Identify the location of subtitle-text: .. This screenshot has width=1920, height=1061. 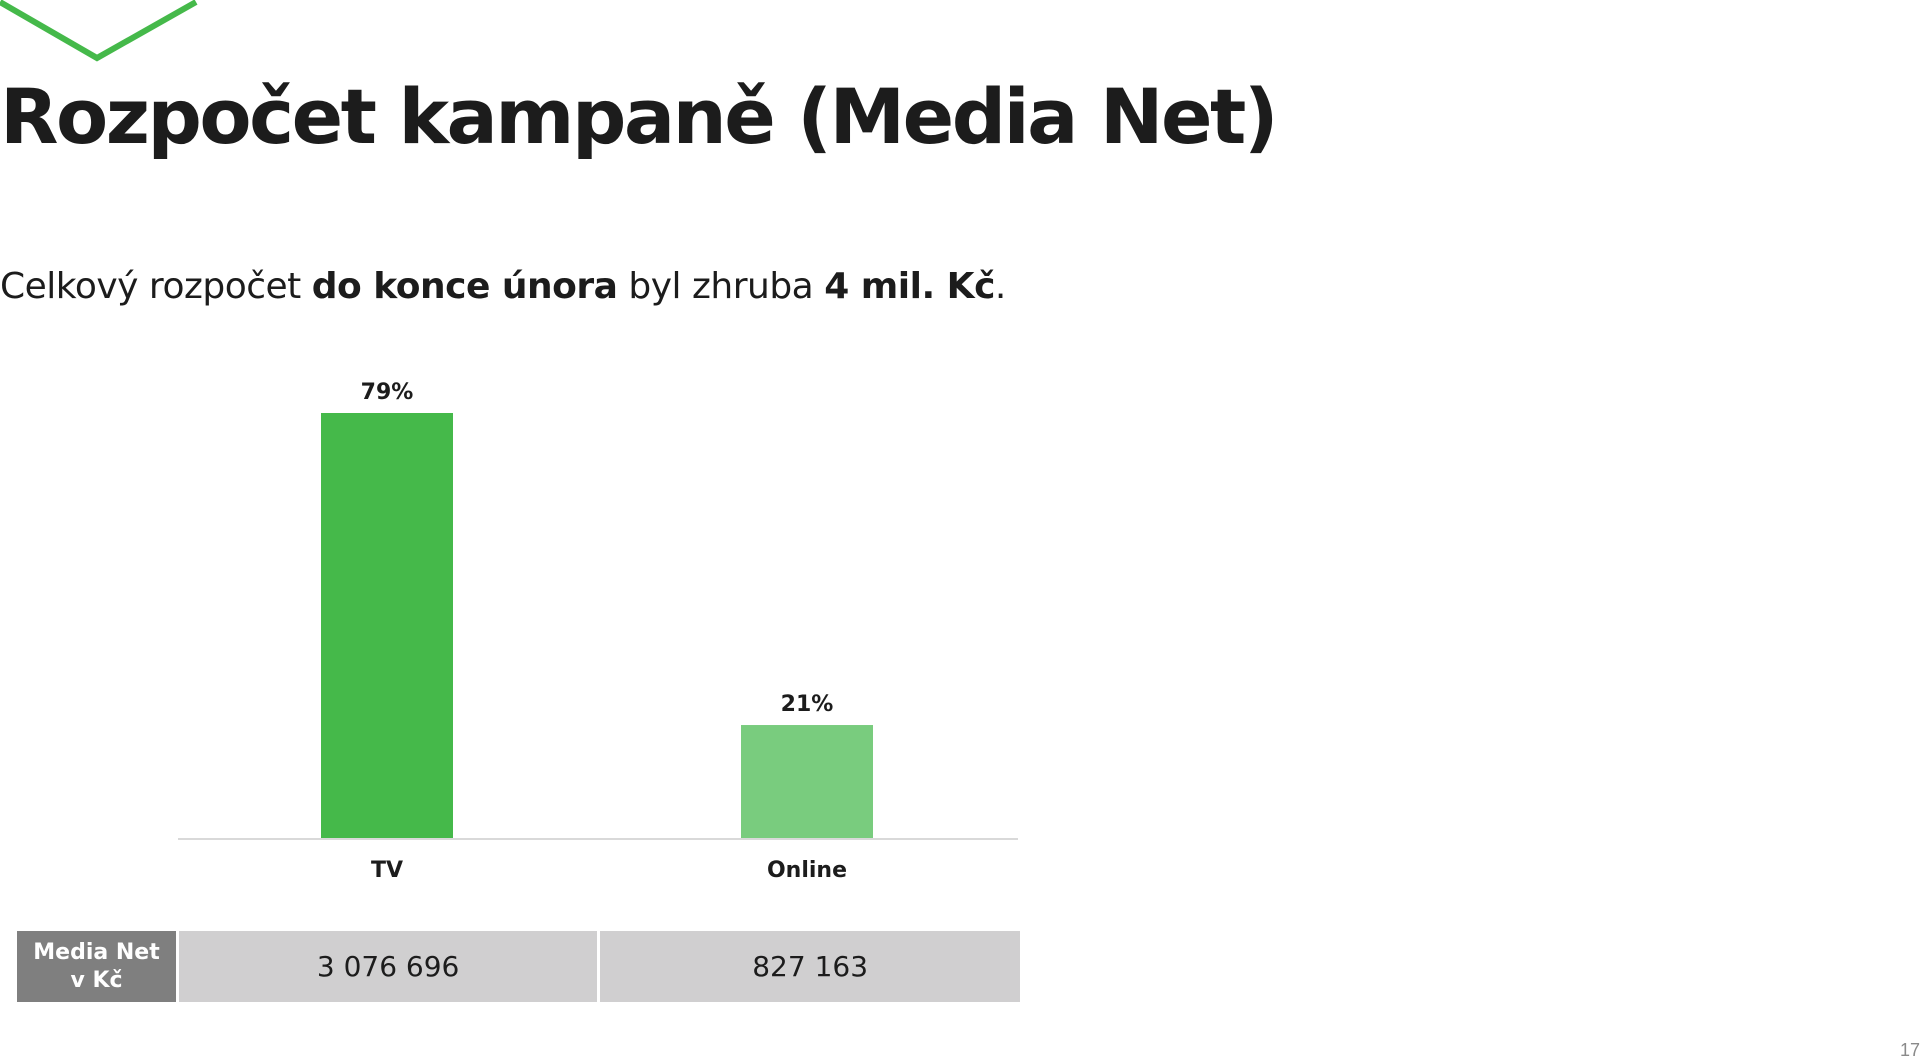
(1000, 286).